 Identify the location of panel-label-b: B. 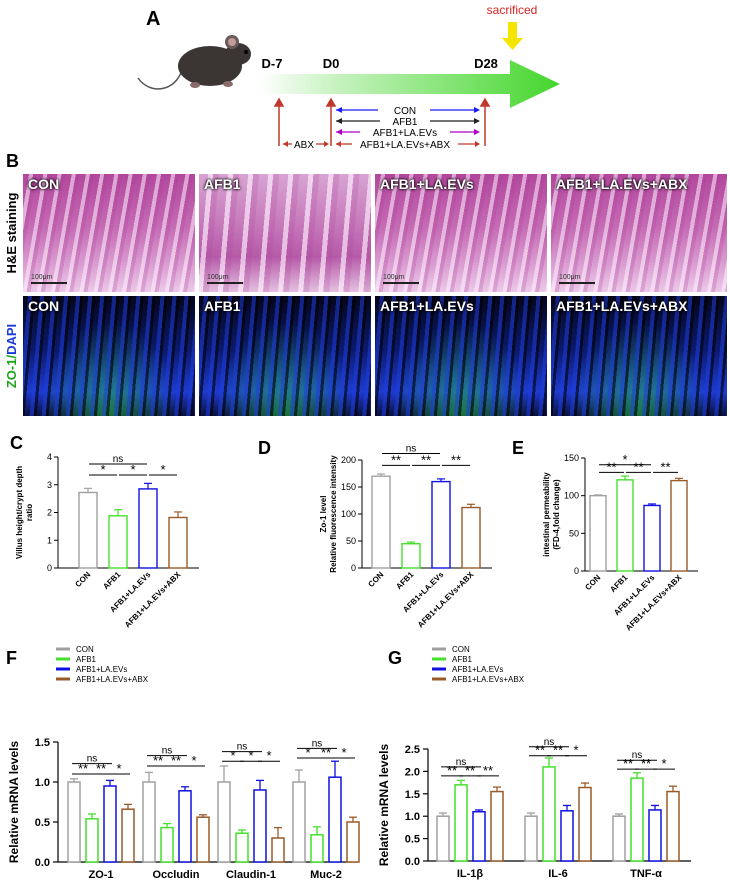
(12, 161).